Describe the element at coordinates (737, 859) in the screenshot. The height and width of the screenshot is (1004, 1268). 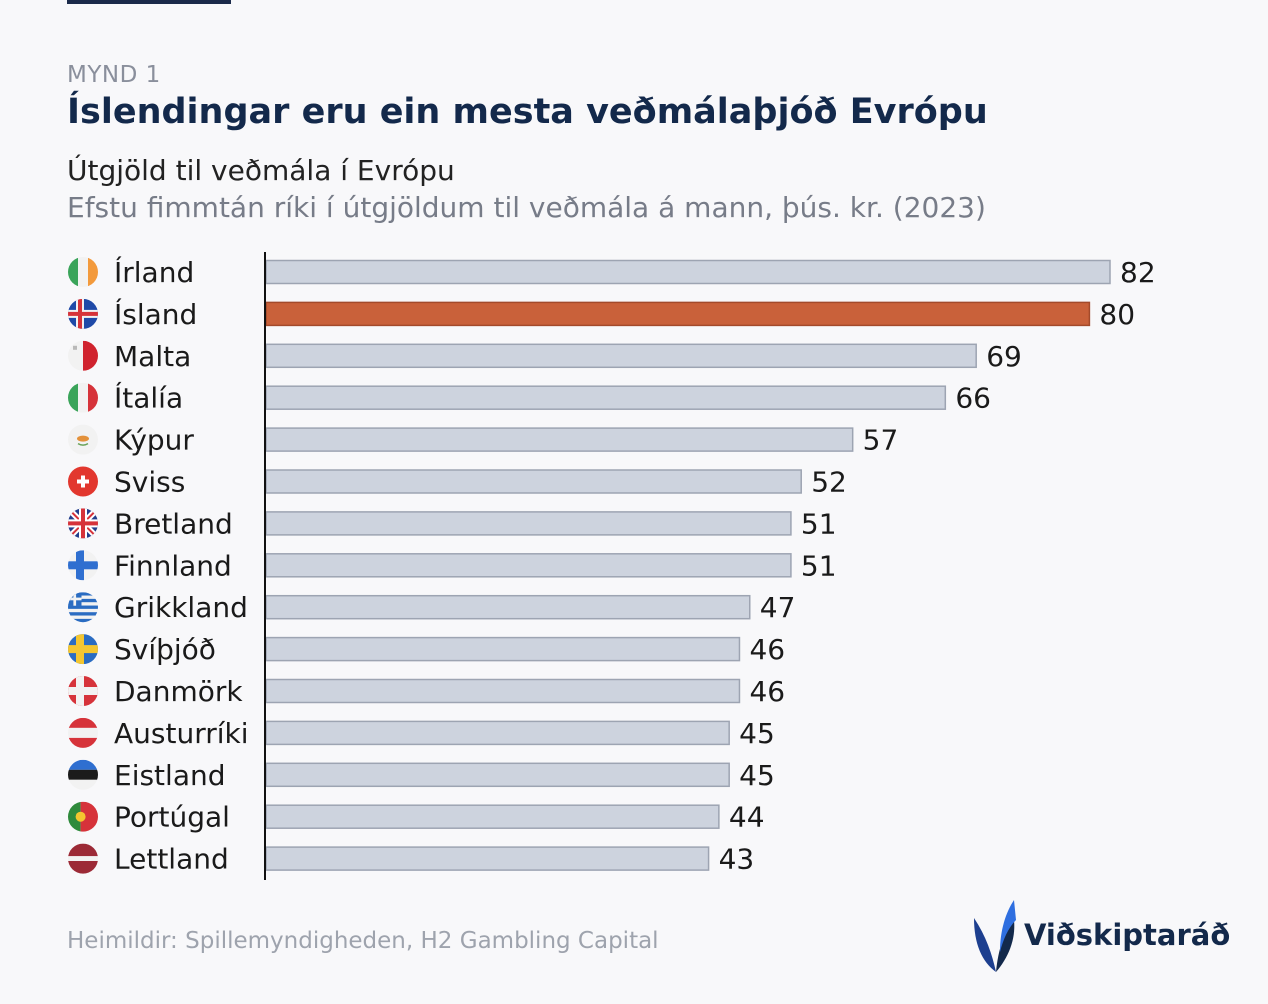
I see `value-label: 43` at that location.